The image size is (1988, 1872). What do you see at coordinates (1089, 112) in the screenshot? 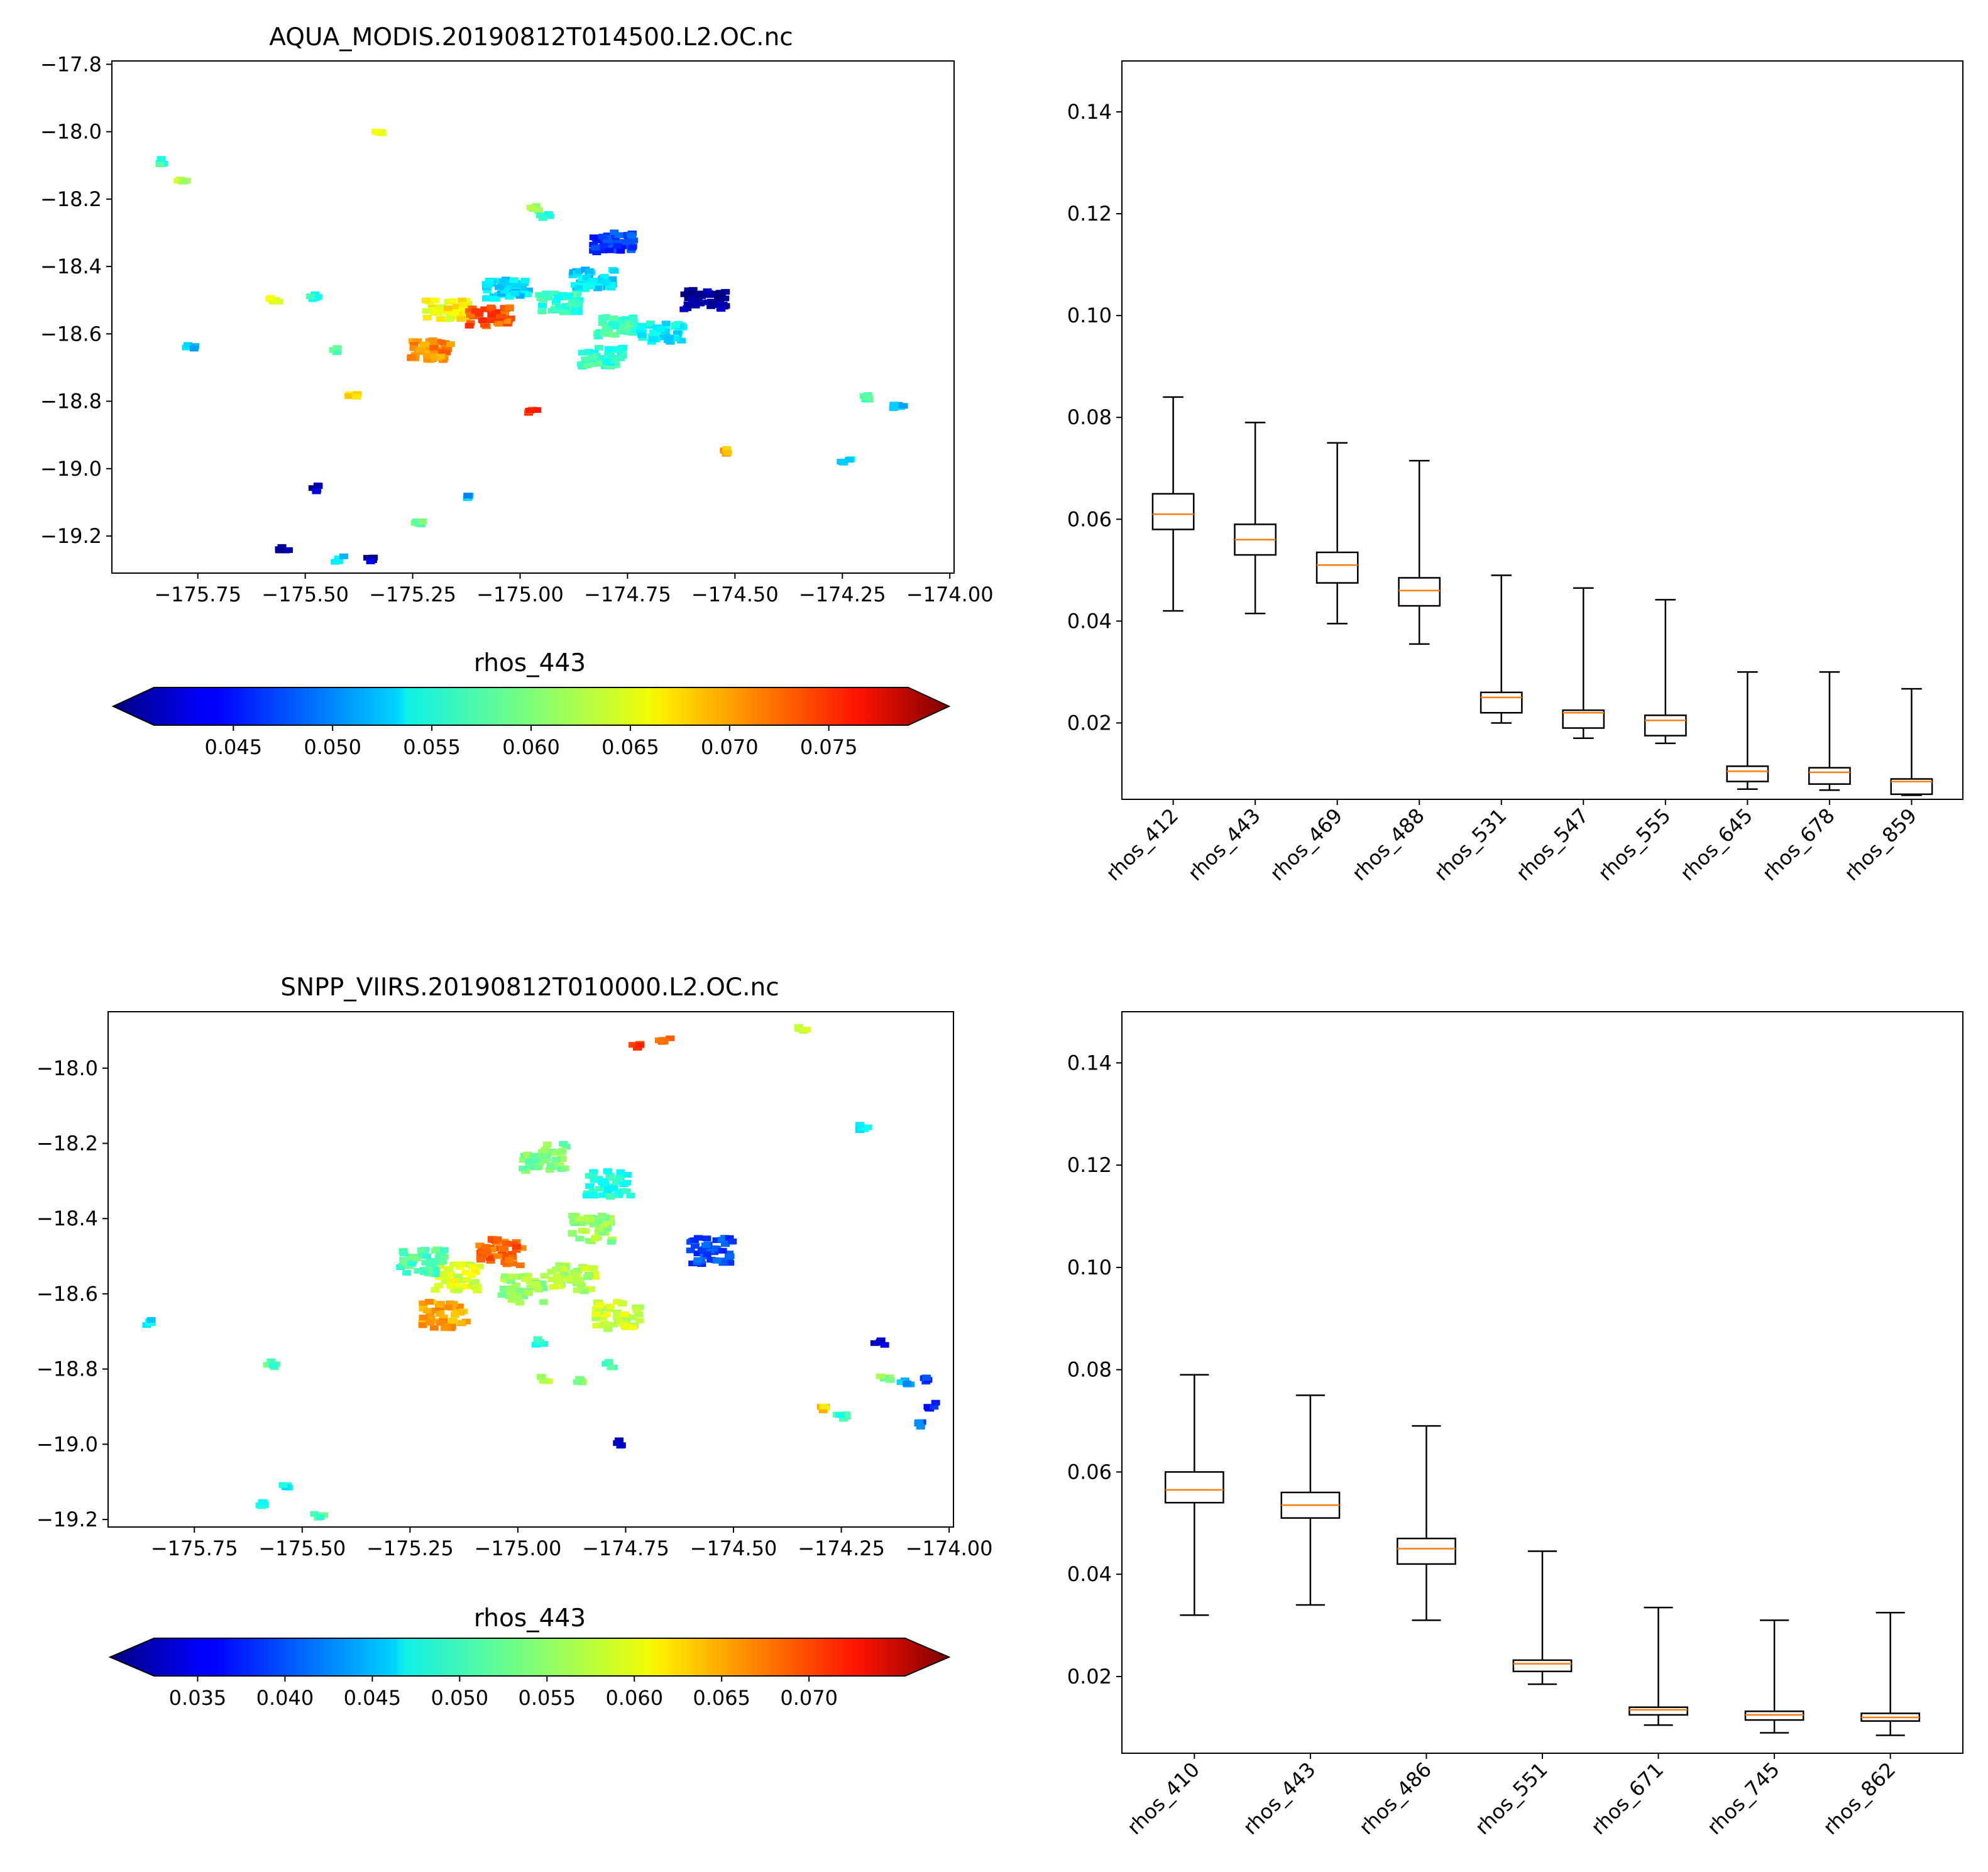
I see `y-tick-label: 0.14` at bounding box center [1089, 112].